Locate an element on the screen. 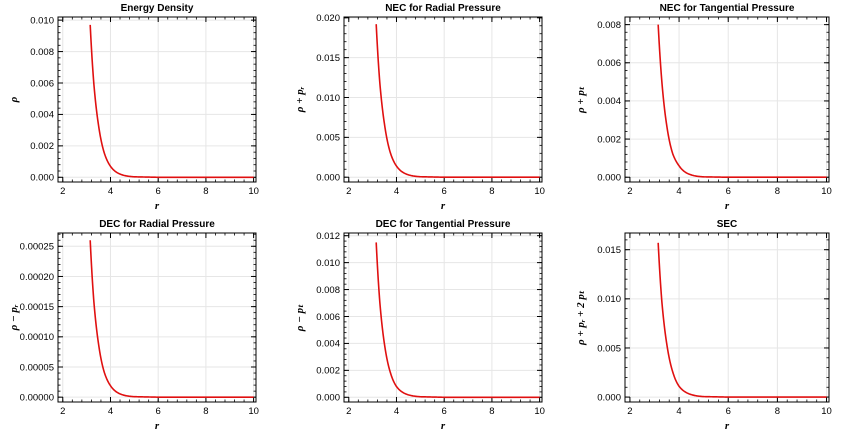  chart-title: NEC for Radial Pressure is located at coordinates (443, 8).